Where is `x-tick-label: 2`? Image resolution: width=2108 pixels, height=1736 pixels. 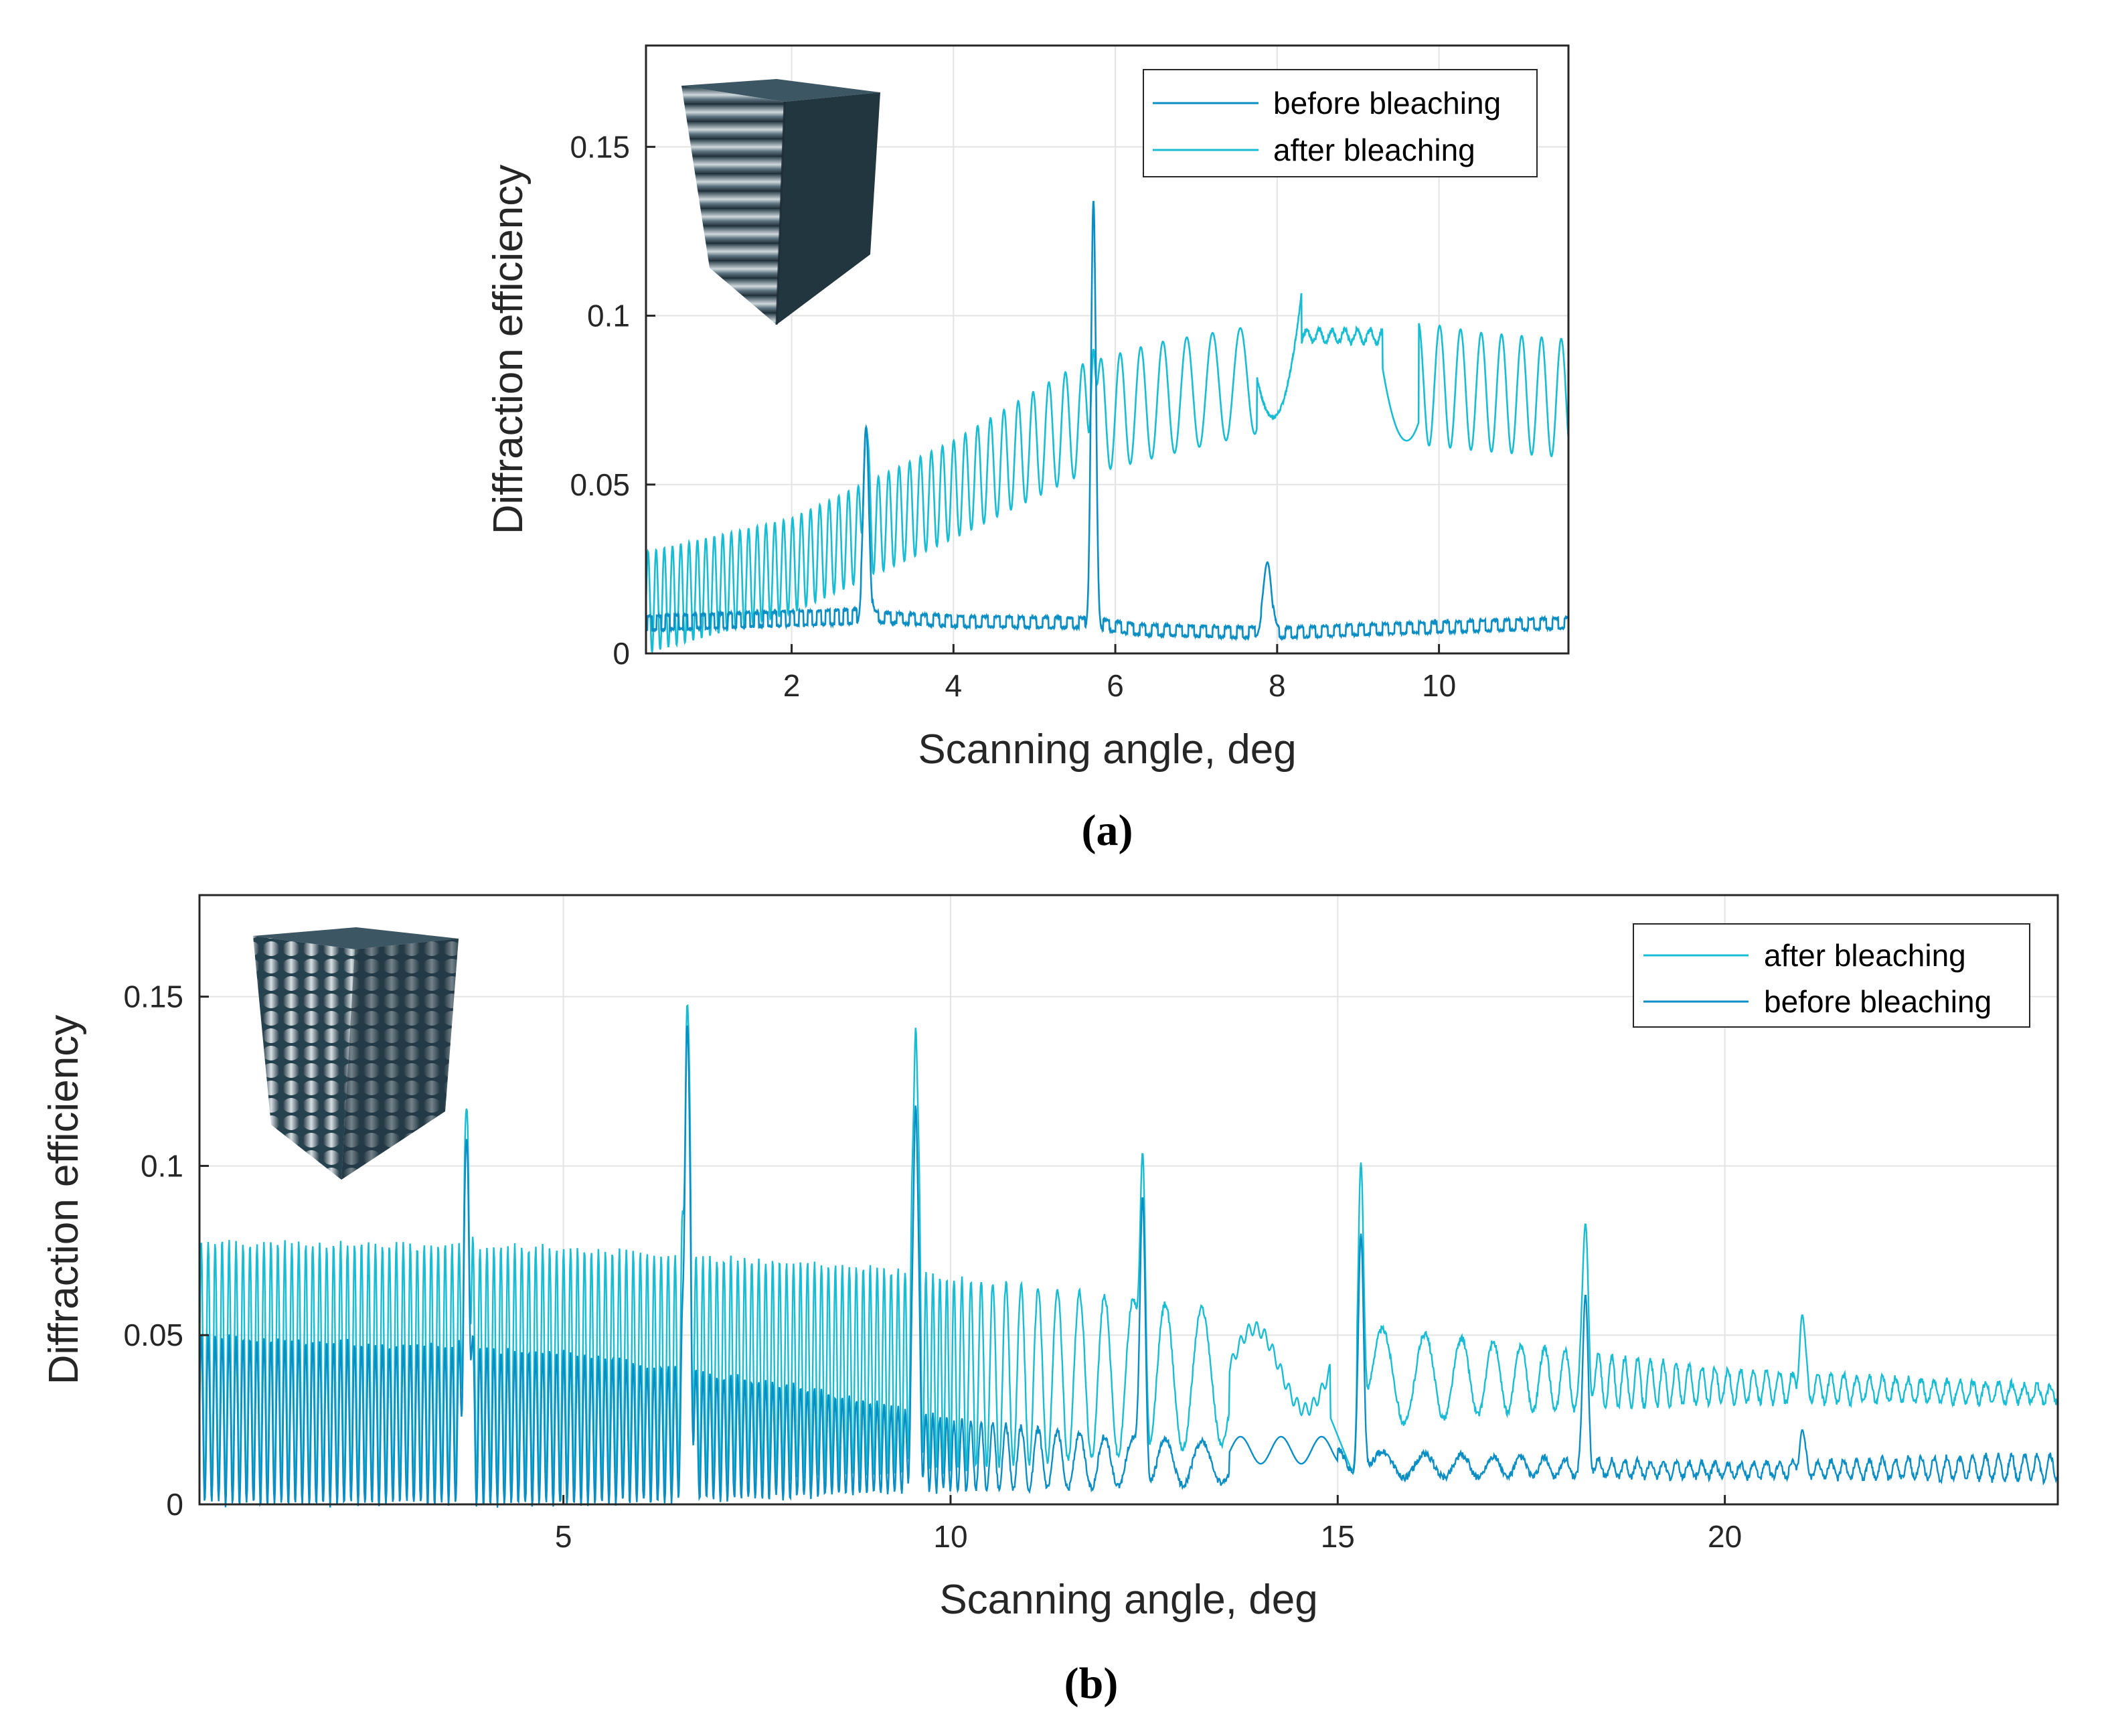 x-tick-label: 2 is located at coordinates (792, 685).